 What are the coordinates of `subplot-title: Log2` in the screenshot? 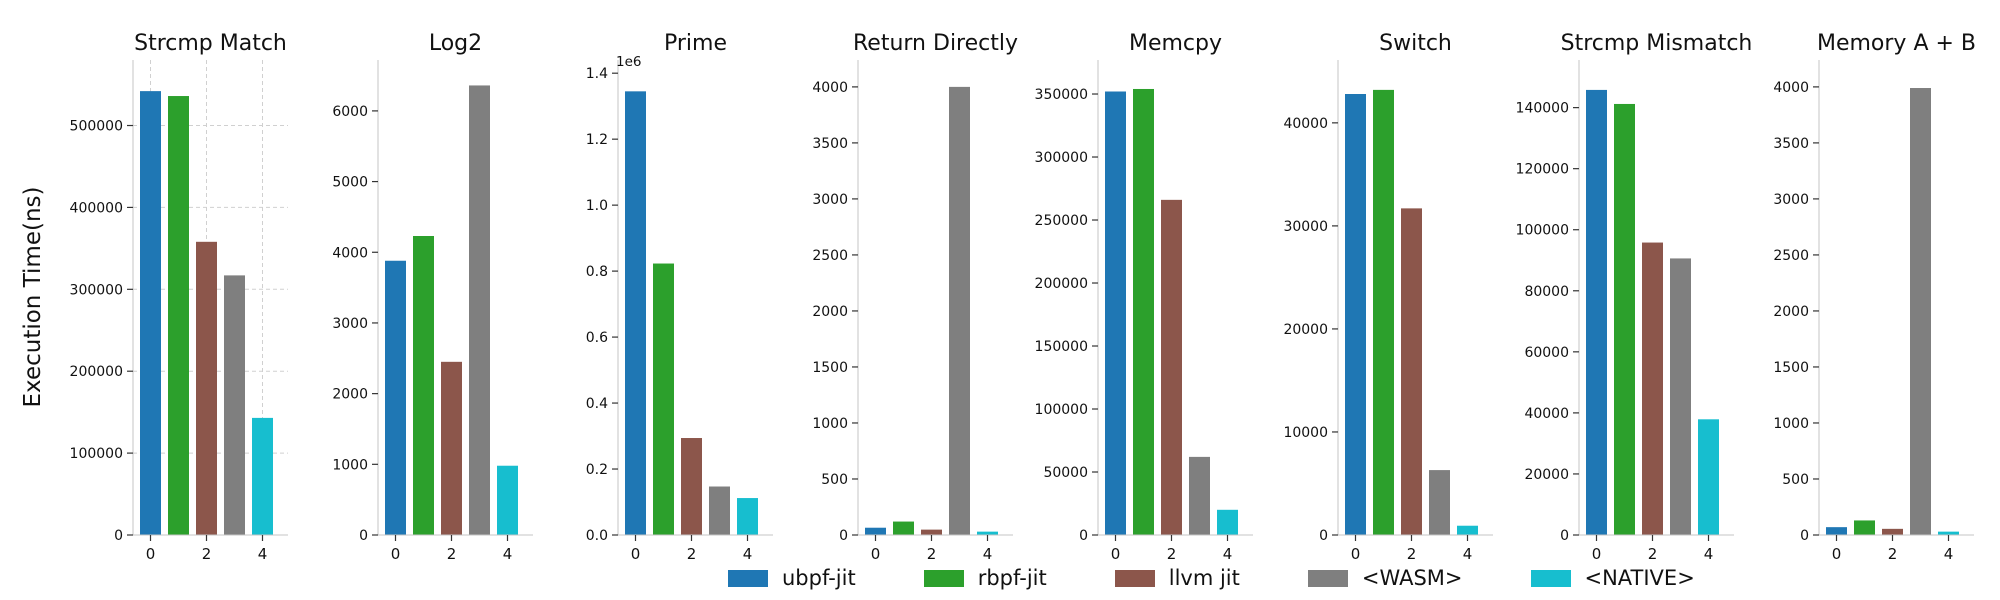 It's located at (455, 43).